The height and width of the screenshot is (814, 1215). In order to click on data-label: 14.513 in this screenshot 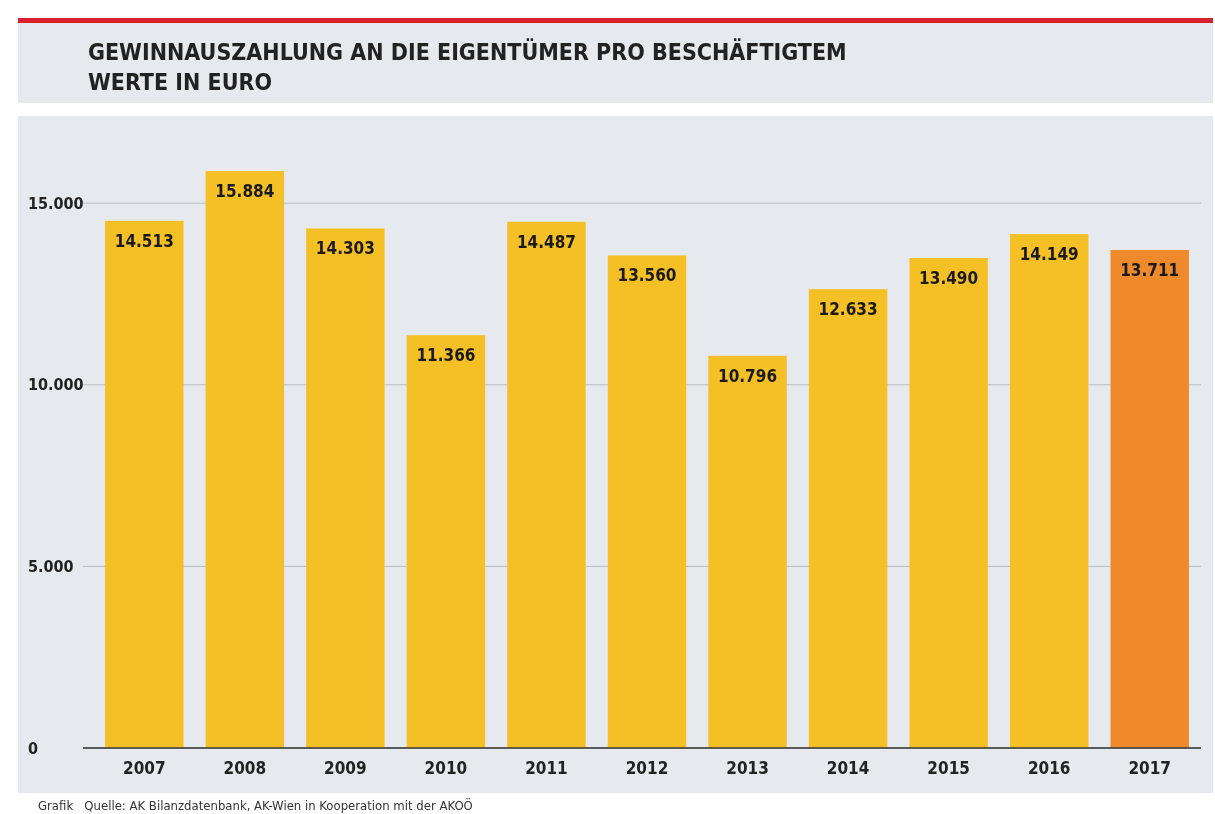, I will do `click(144, 240)`.